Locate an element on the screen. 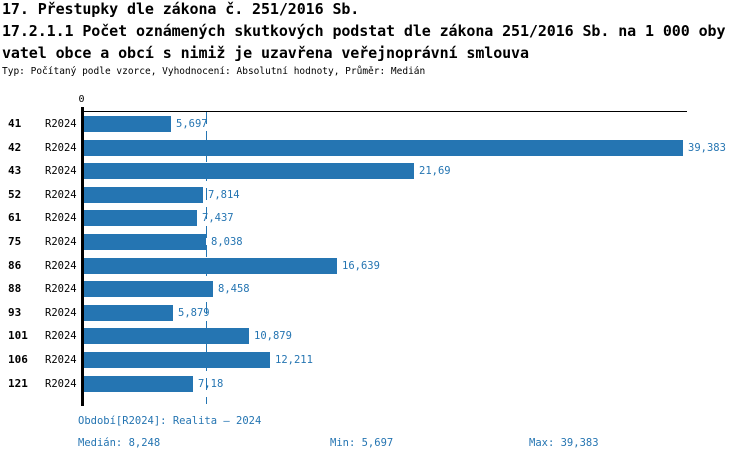  row-category-label: 93 is located at coordinates (15, 312).